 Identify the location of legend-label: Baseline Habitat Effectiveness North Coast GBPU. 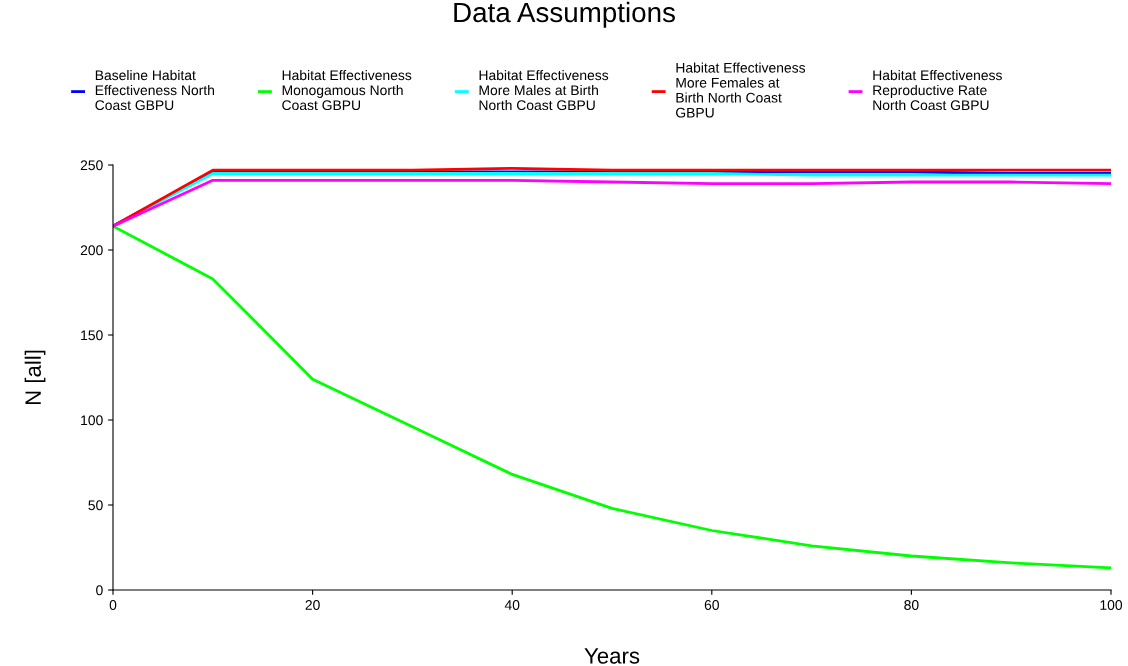
(154, 90).